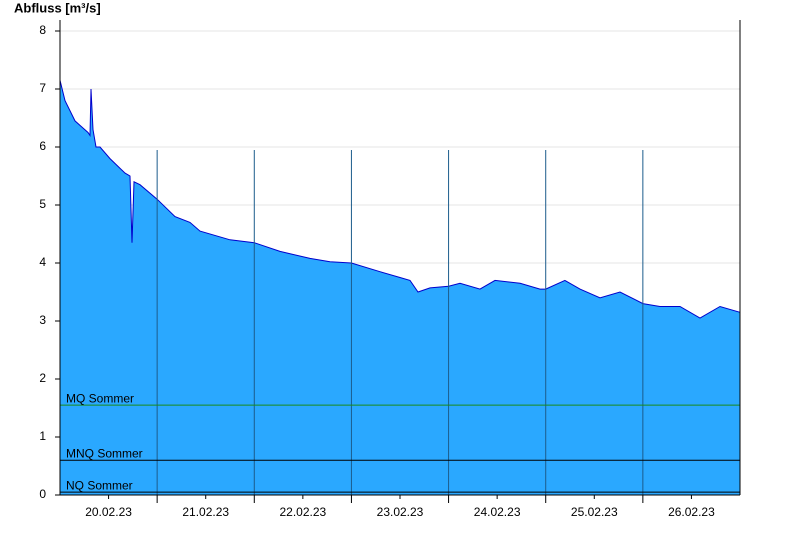  Describe the element at coordinates (42, 30) in the screenshot. I see `y-tick-label: 8` at that location.